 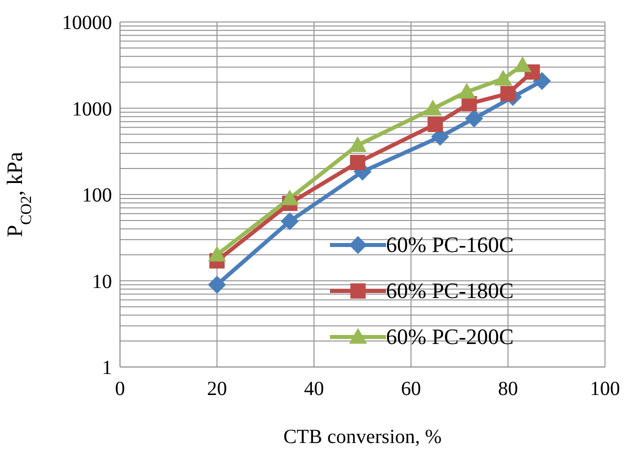 I want to click on legend-label: 60% PC-200C, so click(x=450, y=337).